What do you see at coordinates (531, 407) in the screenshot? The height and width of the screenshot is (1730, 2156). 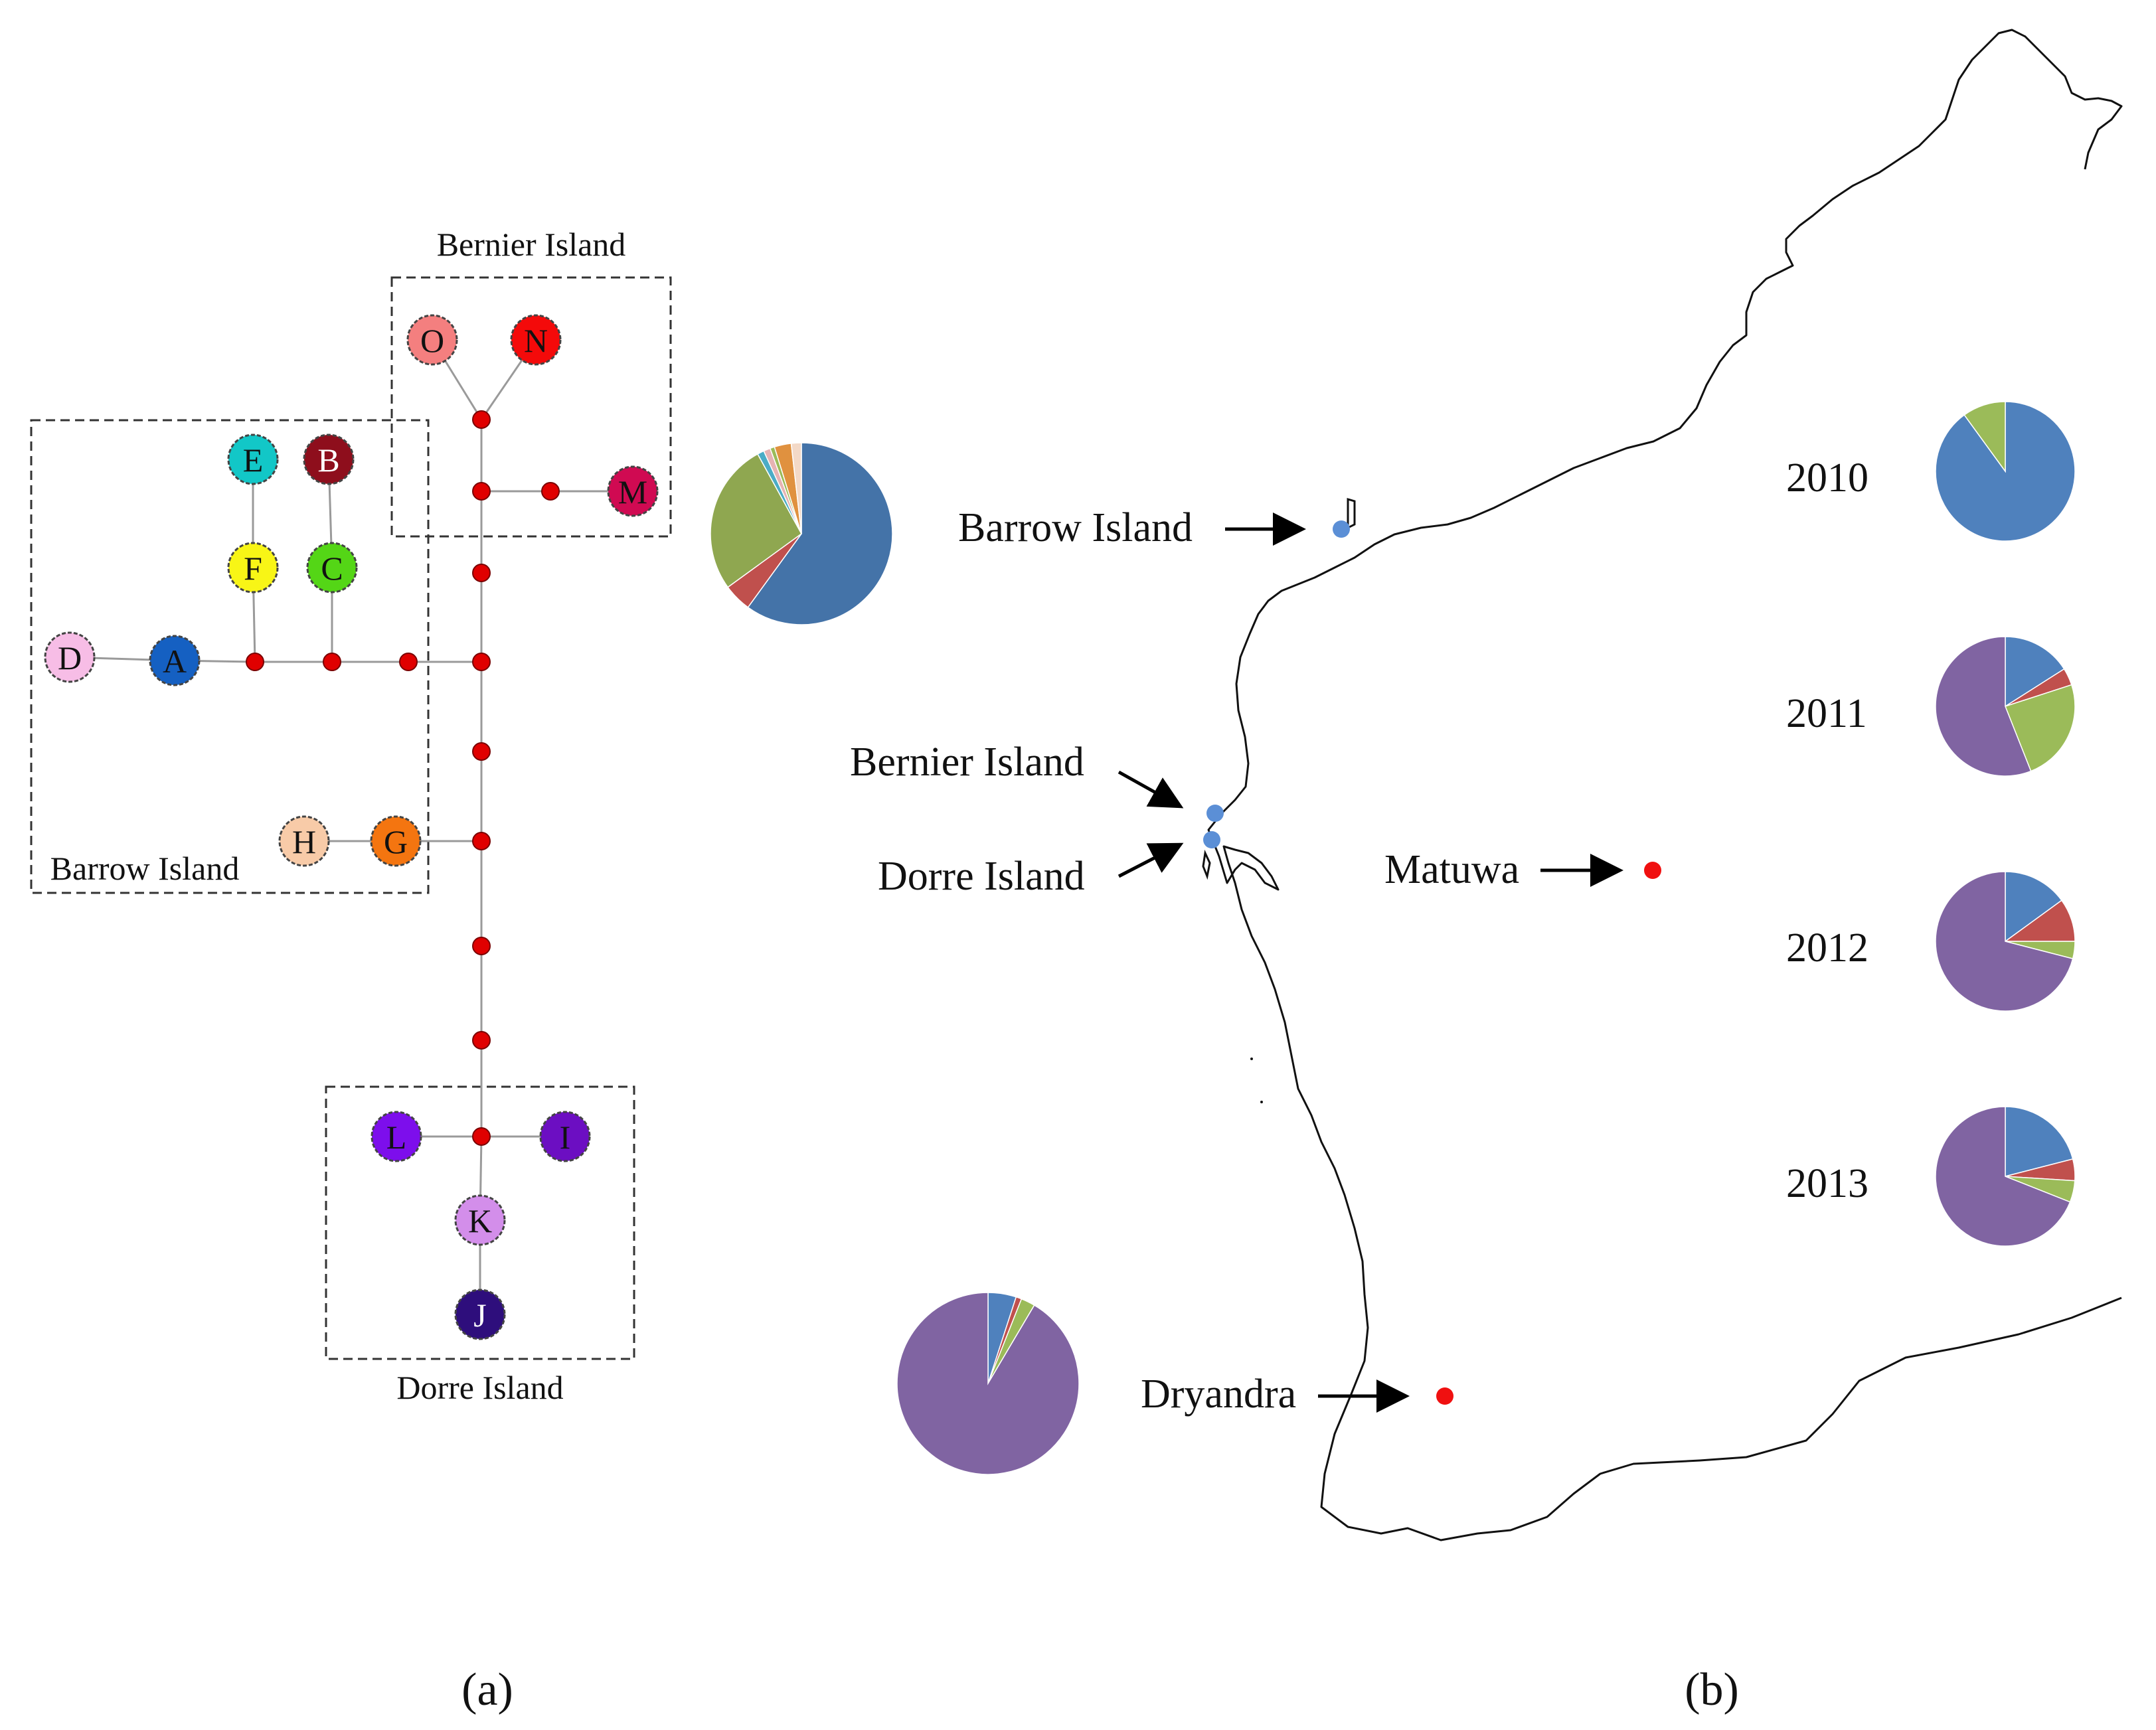 I see `box-bernier` at bounding box center [531, 407].